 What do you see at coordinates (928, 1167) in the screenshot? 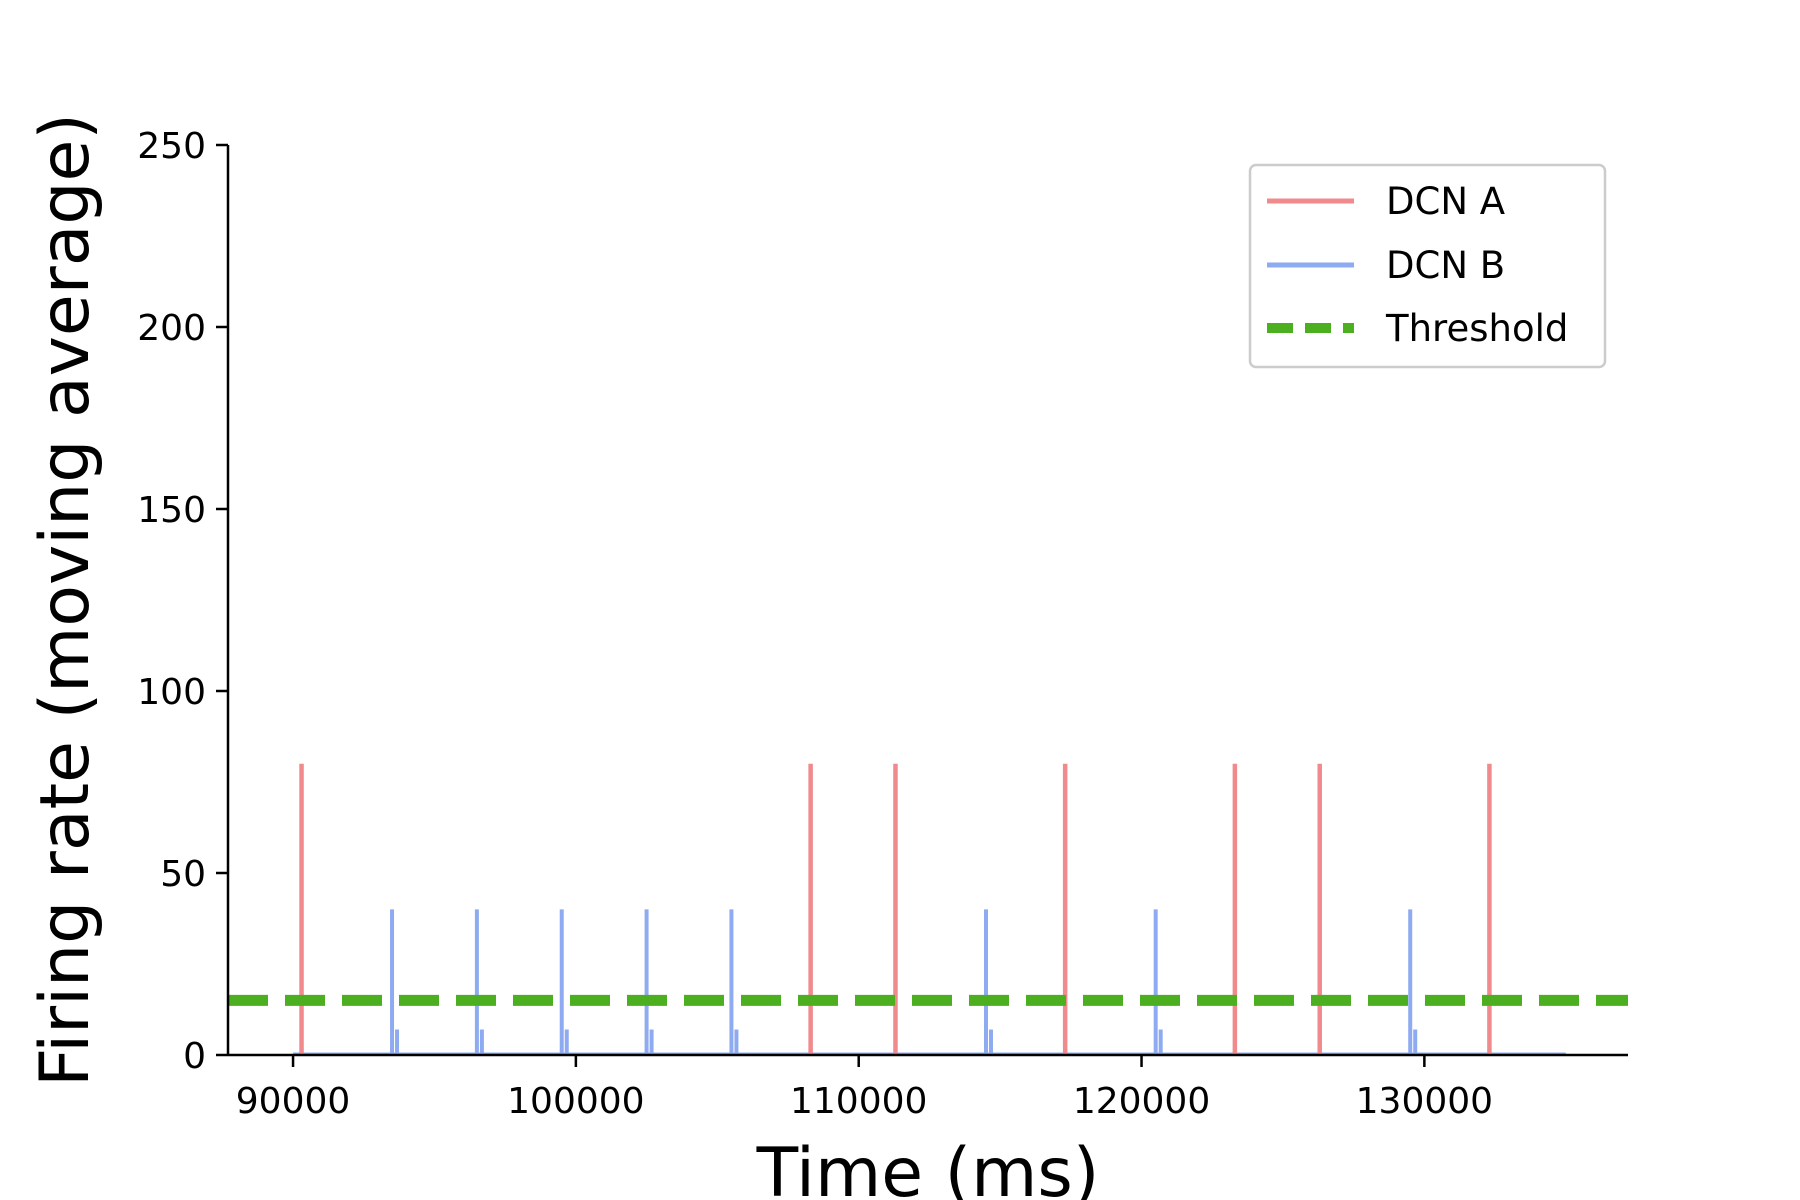
I see `x-axis-label: Time (ms)` at bounding box center [928, 1167].